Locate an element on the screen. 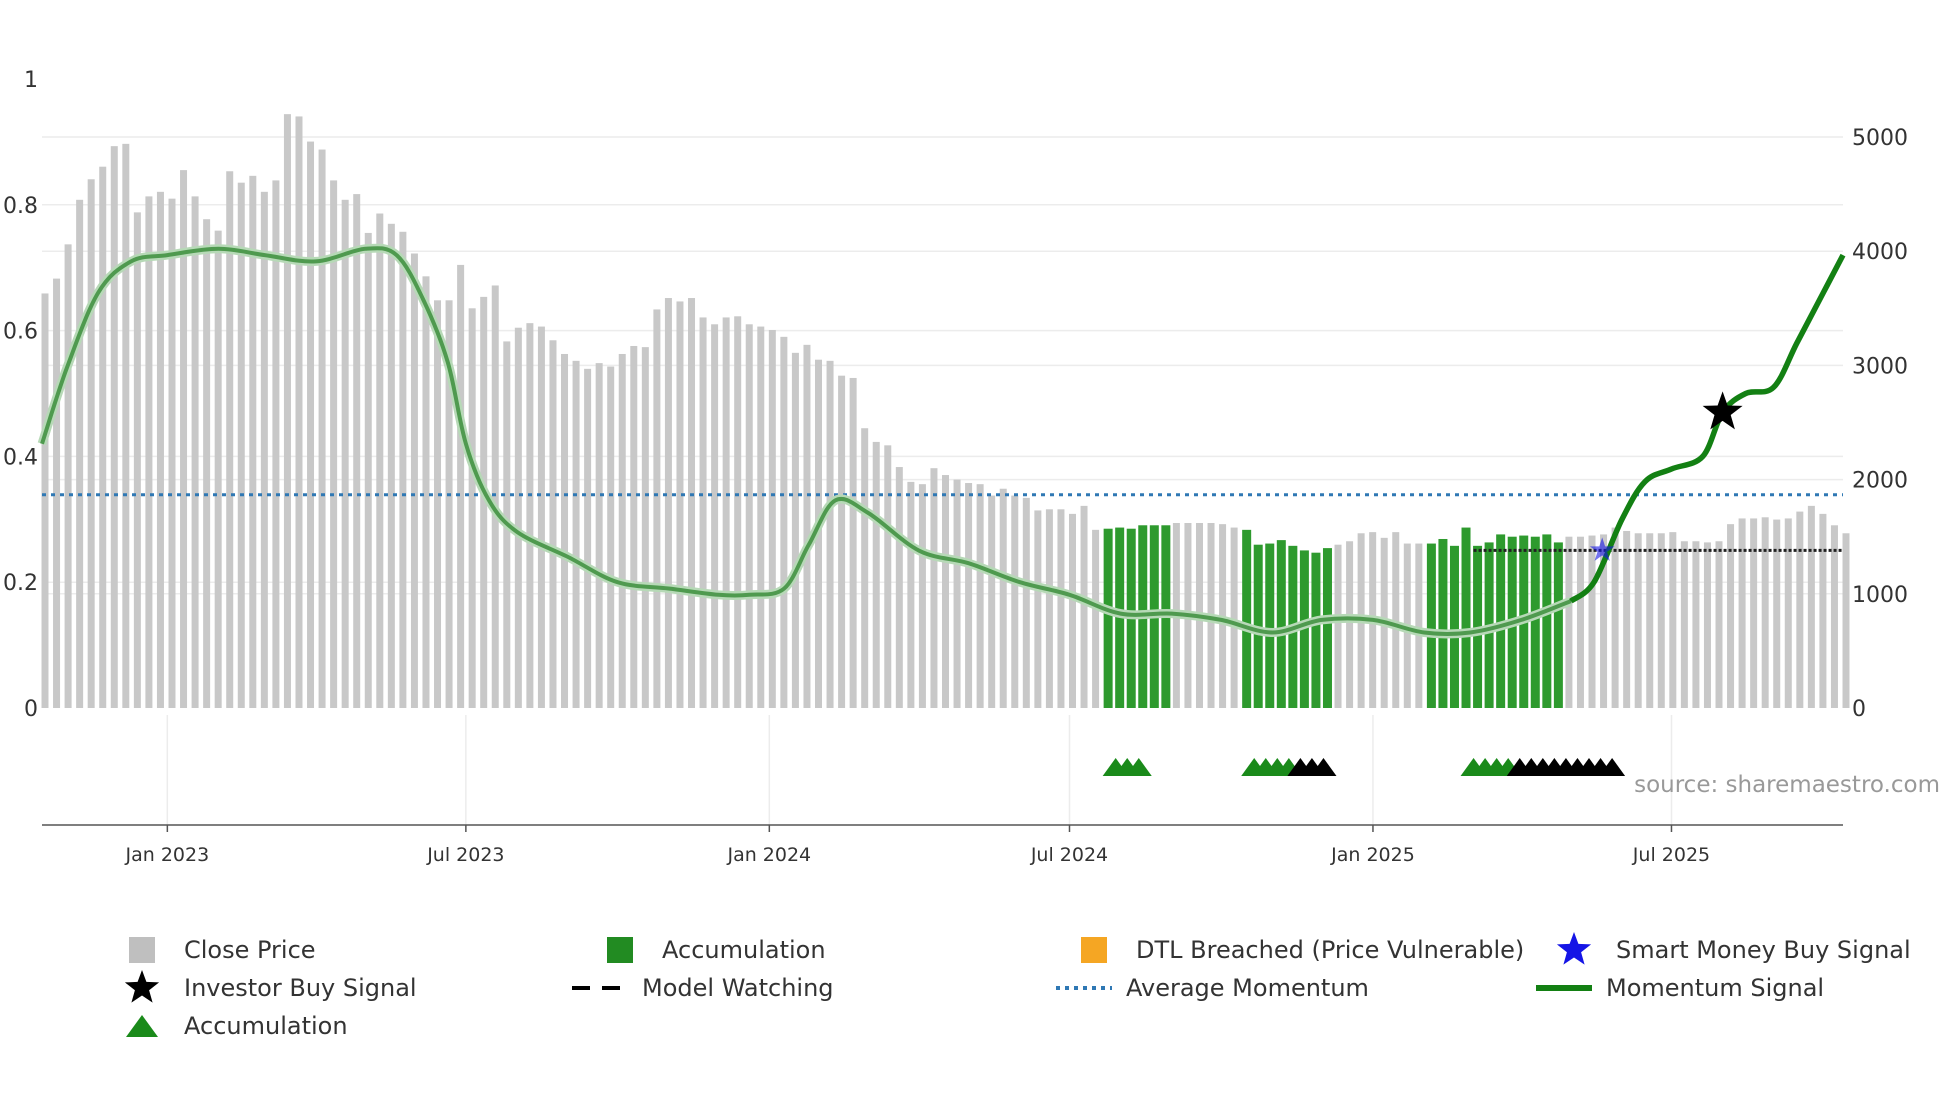  right-tick-label: 3000 is located at coordinates (1880, 366).